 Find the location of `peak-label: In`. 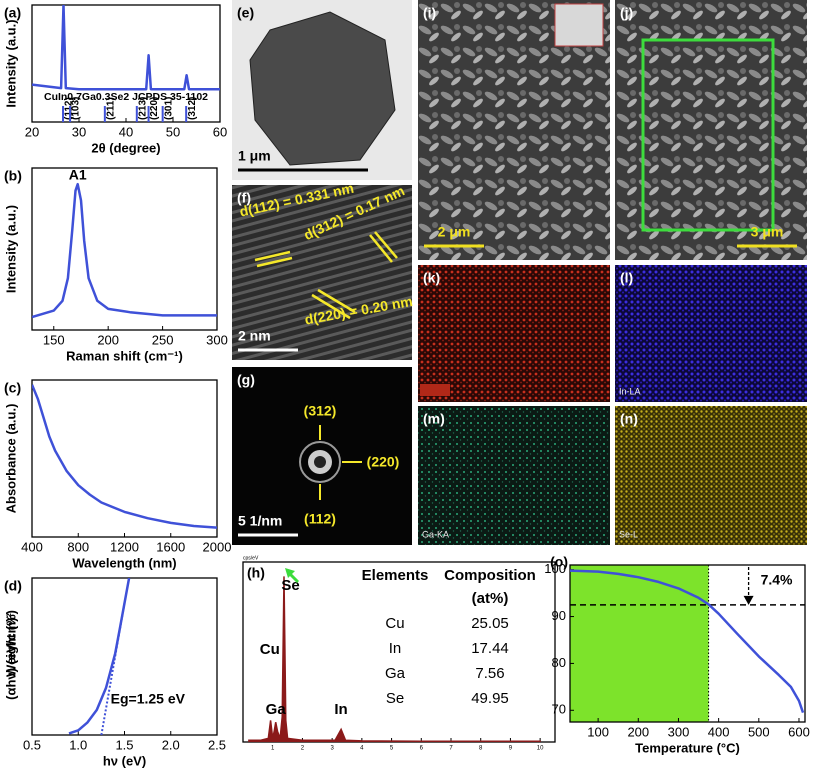

peak-label: In is located at coordinates (340, 709).